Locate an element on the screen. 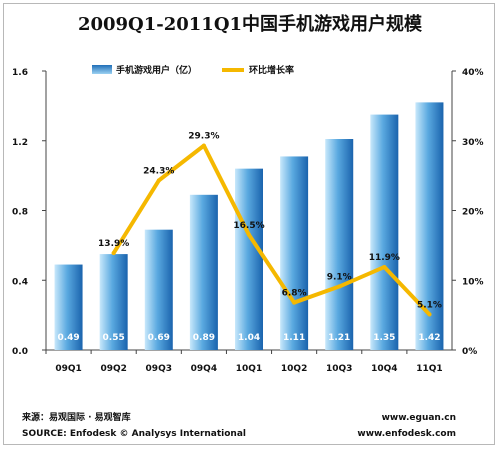 This screenshot has height=450, width=500. legend-bar-swatch is located at coordinates (102, 69).